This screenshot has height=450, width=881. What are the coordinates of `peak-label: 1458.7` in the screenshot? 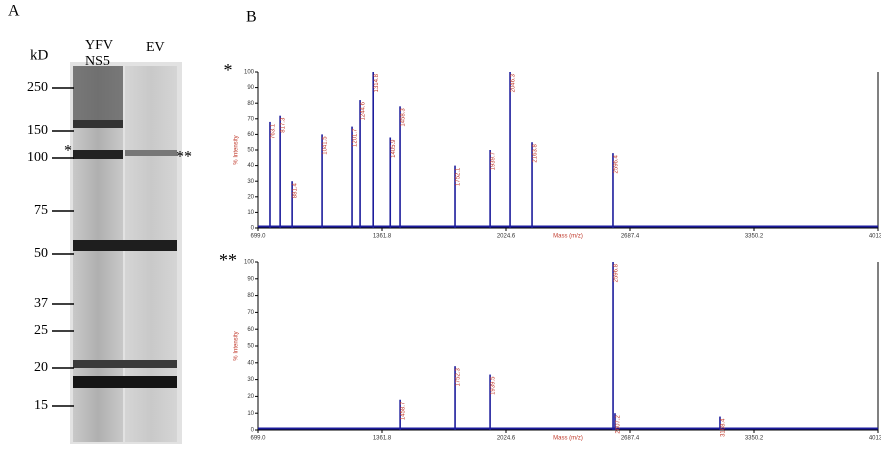 It's located at (404, 410).